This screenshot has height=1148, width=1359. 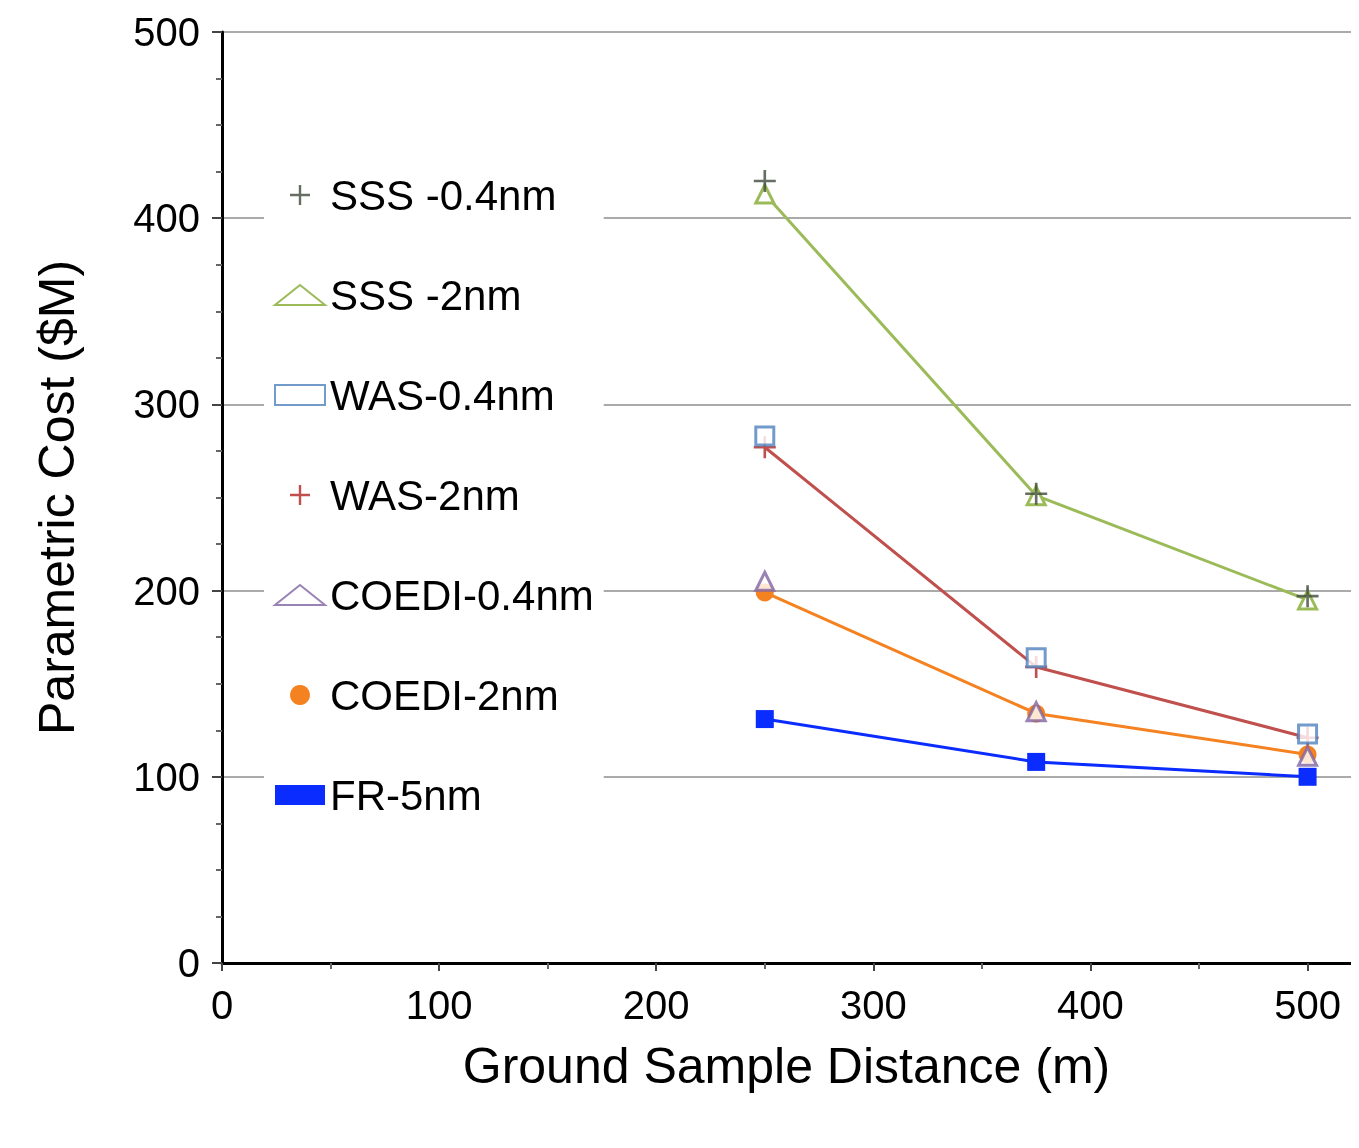 What do you see at coordinates (439, 1005) in the screenshot?
I see `x-tick-label: 100` at bounding box center [439, 1005].